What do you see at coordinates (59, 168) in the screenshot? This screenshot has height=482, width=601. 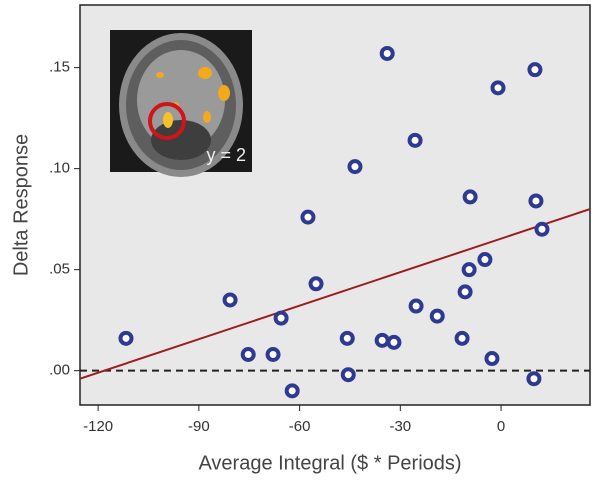 I see `y-tick-label: .10` at bounding box center [59, 168].